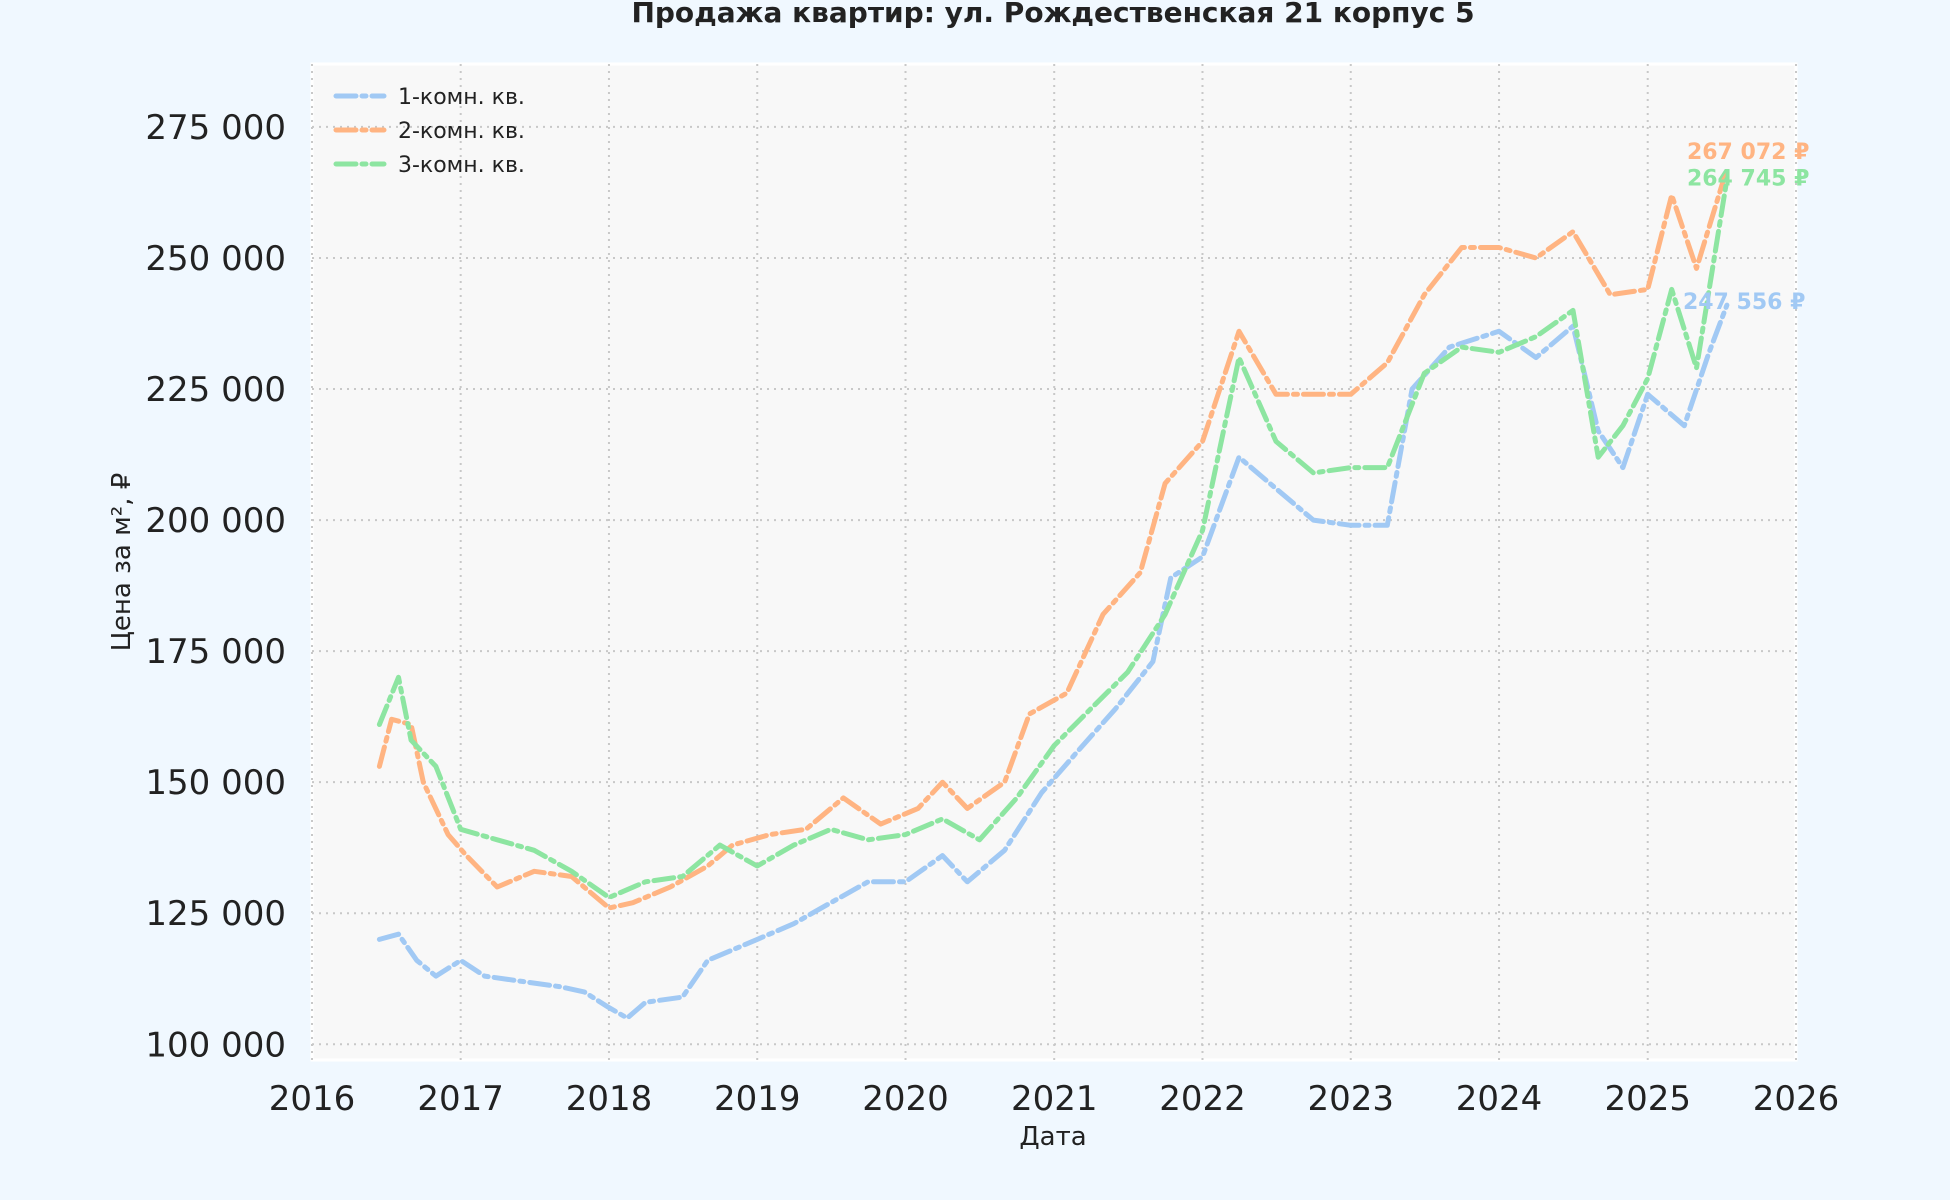 Image resolution: width=1950 pixels, height=1200 pixels. I want to click on x-tick-label: 2024, so click(1499, 1099).